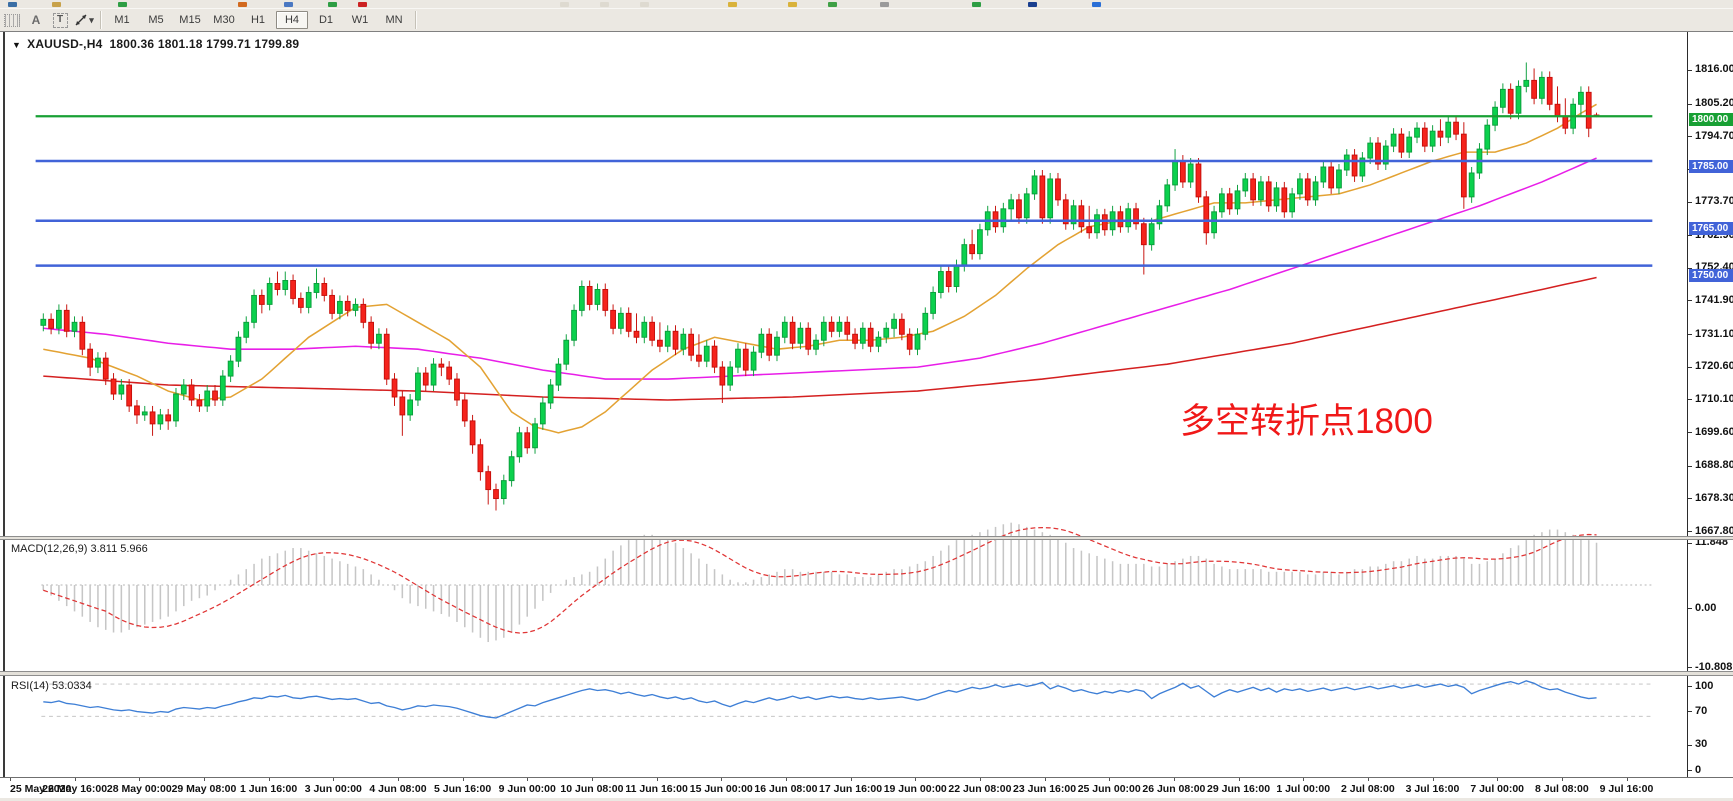 This screenshot has width=1733, height=801. Describe the element at coordinates (100, 20) in the screenshot. I see `toolbar-separator` at that location.